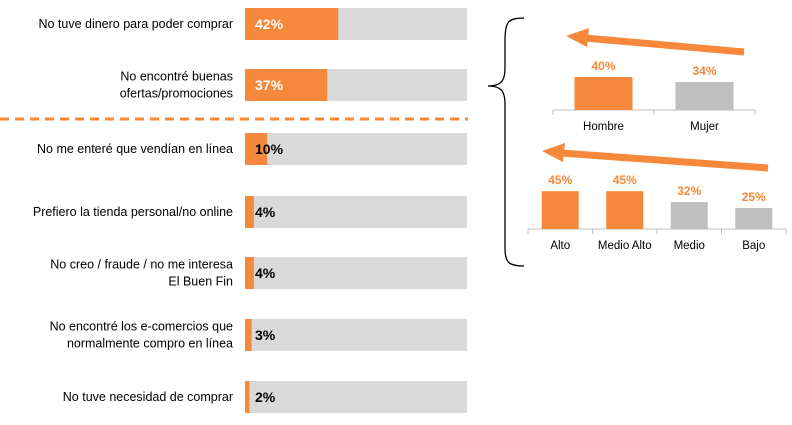 The height and width of the screenshot is (425, 792). What do you see at coordinates (176, 77) in the screenshot?
I see `category-label: No encontré buenas` at bounding box center [176, 77].